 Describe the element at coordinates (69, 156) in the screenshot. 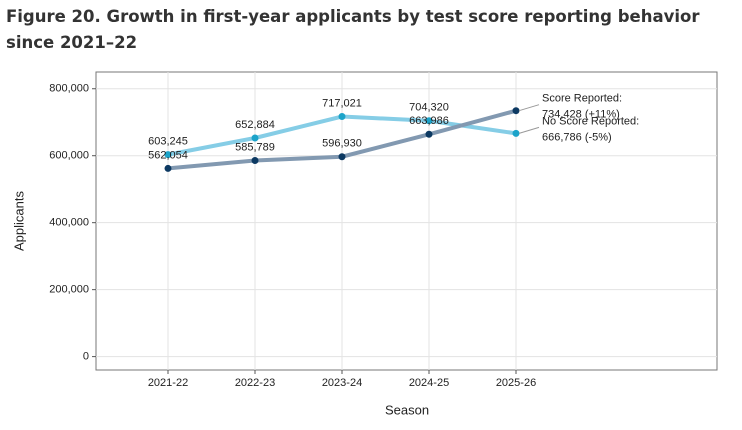

I see `y-tick-label: 600,000` at that location.